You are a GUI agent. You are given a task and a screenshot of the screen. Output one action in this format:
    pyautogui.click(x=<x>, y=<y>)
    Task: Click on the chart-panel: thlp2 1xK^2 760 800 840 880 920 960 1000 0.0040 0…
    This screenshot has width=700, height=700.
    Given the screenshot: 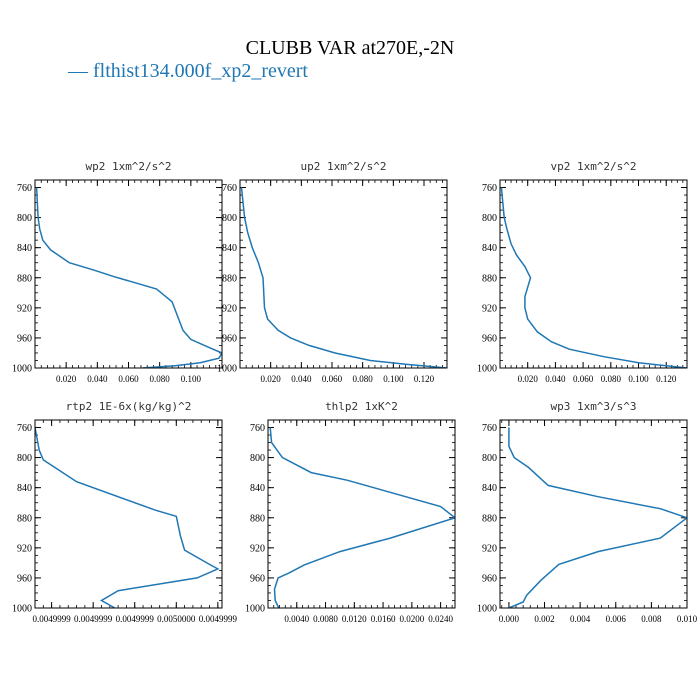 What is the action you would take?
    pyautogui.click(x=350, y=512)
    